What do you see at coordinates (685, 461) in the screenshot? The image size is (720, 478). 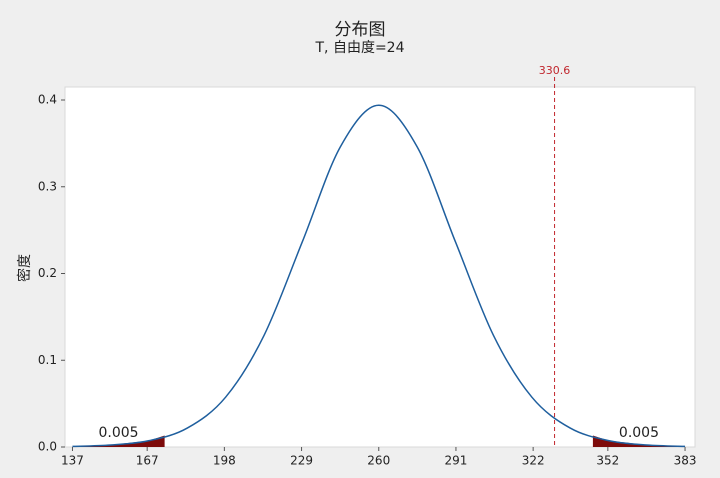 I see `x-tick-label: 383` at bounding box center [685, 461].